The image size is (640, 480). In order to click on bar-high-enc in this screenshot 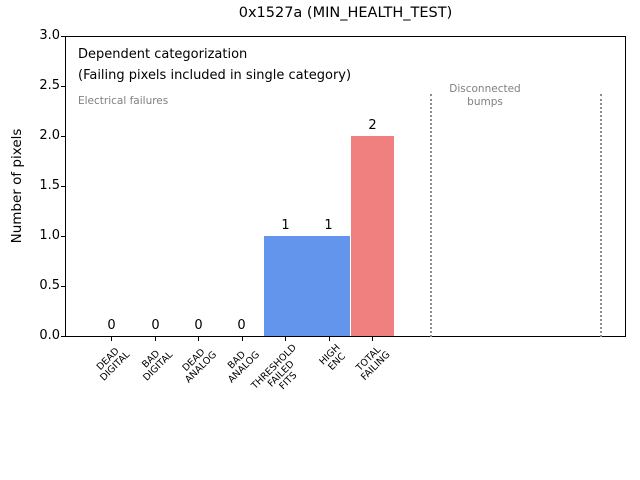, I will do `click(328, 286)`.